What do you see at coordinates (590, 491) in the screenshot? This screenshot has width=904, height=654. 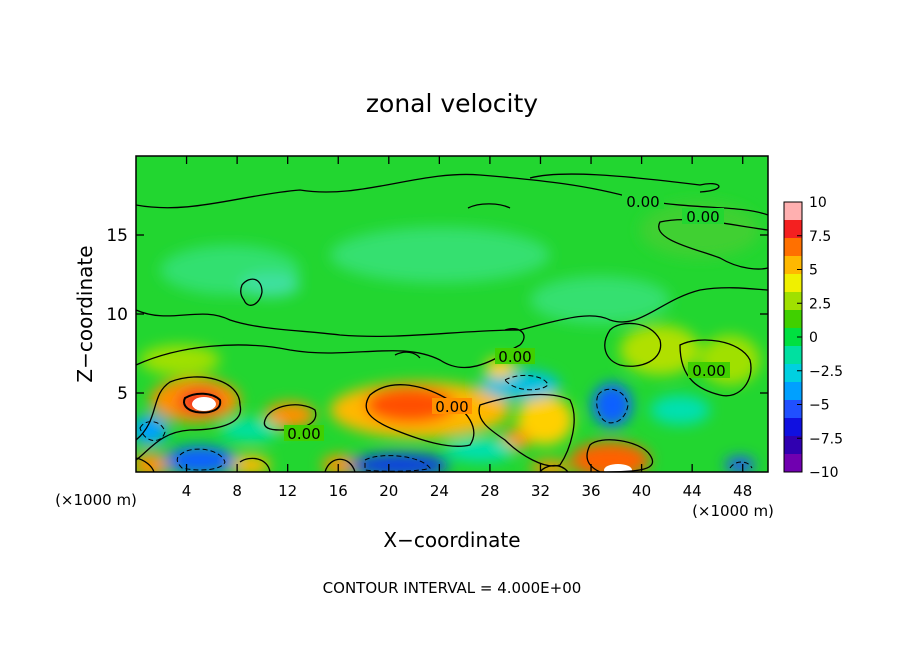 I see `x-tick-label: 36` at bounding box center [590, 491].